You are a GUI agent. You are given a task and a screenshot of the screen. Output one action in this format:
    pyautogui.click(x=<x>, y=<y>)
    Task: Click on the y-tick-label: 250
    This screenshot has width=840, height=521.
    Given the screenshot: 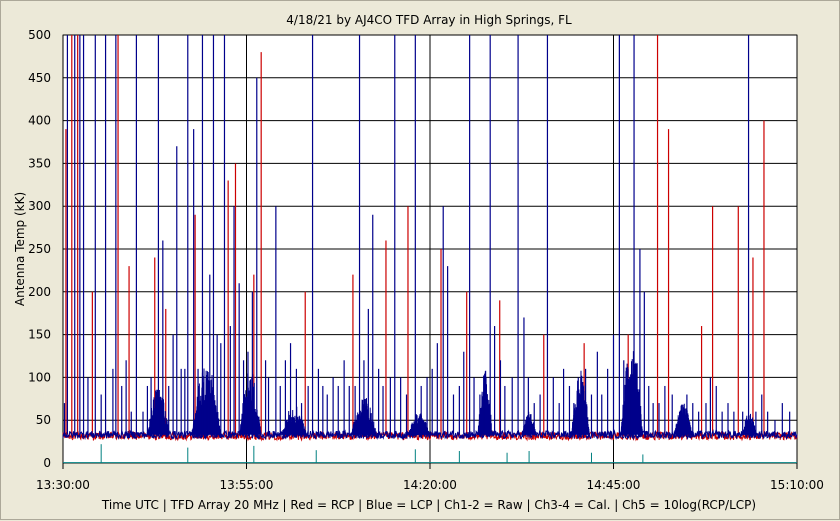 What is the action you would take?
    pyautogui.click(x=39, y=249)
    